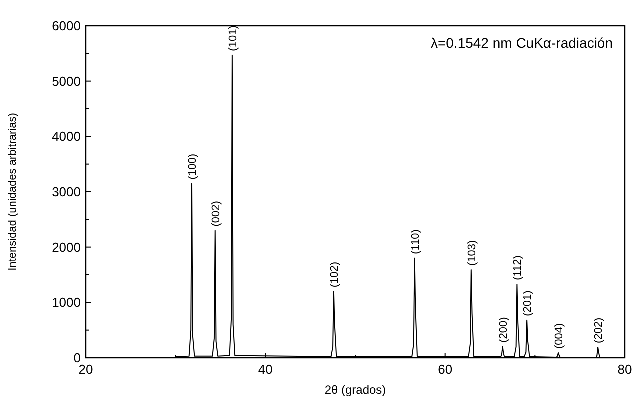 This screenshot has height=400, width=633. Describe the element at coordinates (66, 136) in the screenshot. I see `y-tick-label: 4000` at that location.